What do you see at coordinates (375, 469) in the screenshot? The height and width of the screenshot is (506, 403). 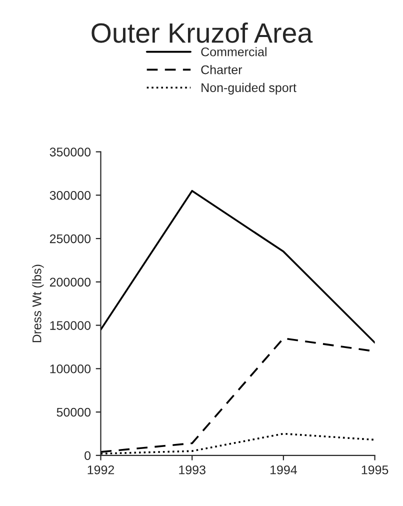 I see `x-tick-label: 1995` at bounding box center [375, 469].